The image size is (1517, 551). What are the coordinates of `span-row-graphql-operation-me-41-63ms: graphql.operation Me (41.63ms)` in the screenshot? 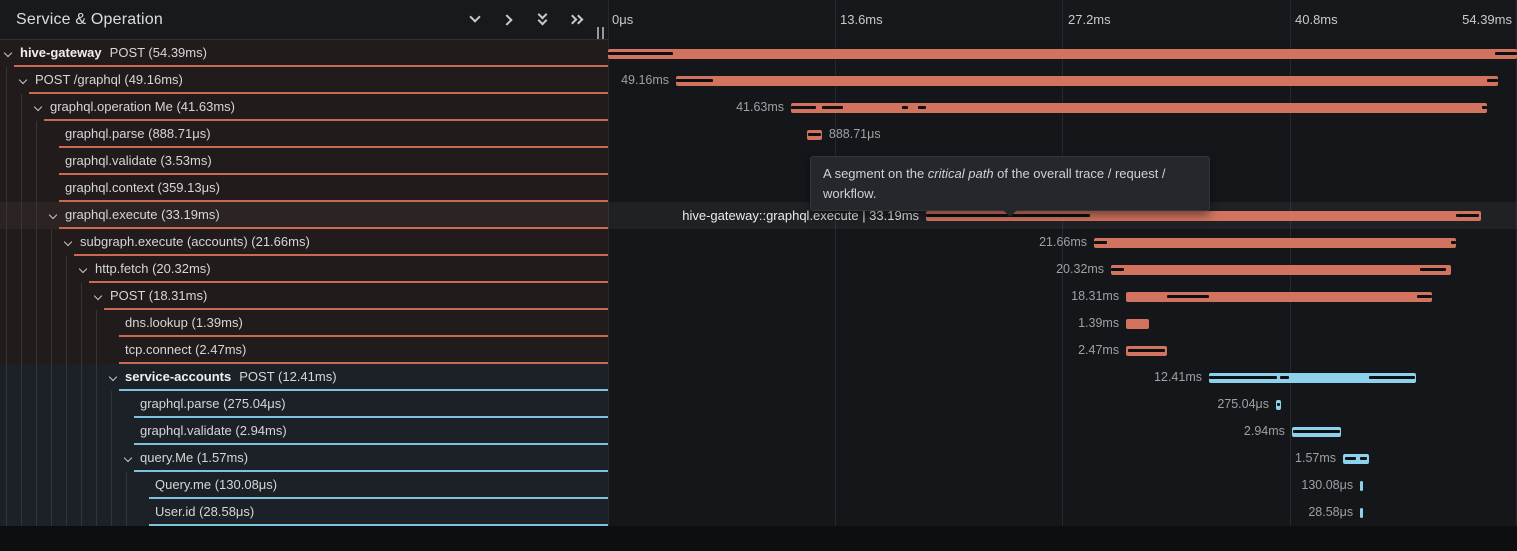 It's located at (304, 107).